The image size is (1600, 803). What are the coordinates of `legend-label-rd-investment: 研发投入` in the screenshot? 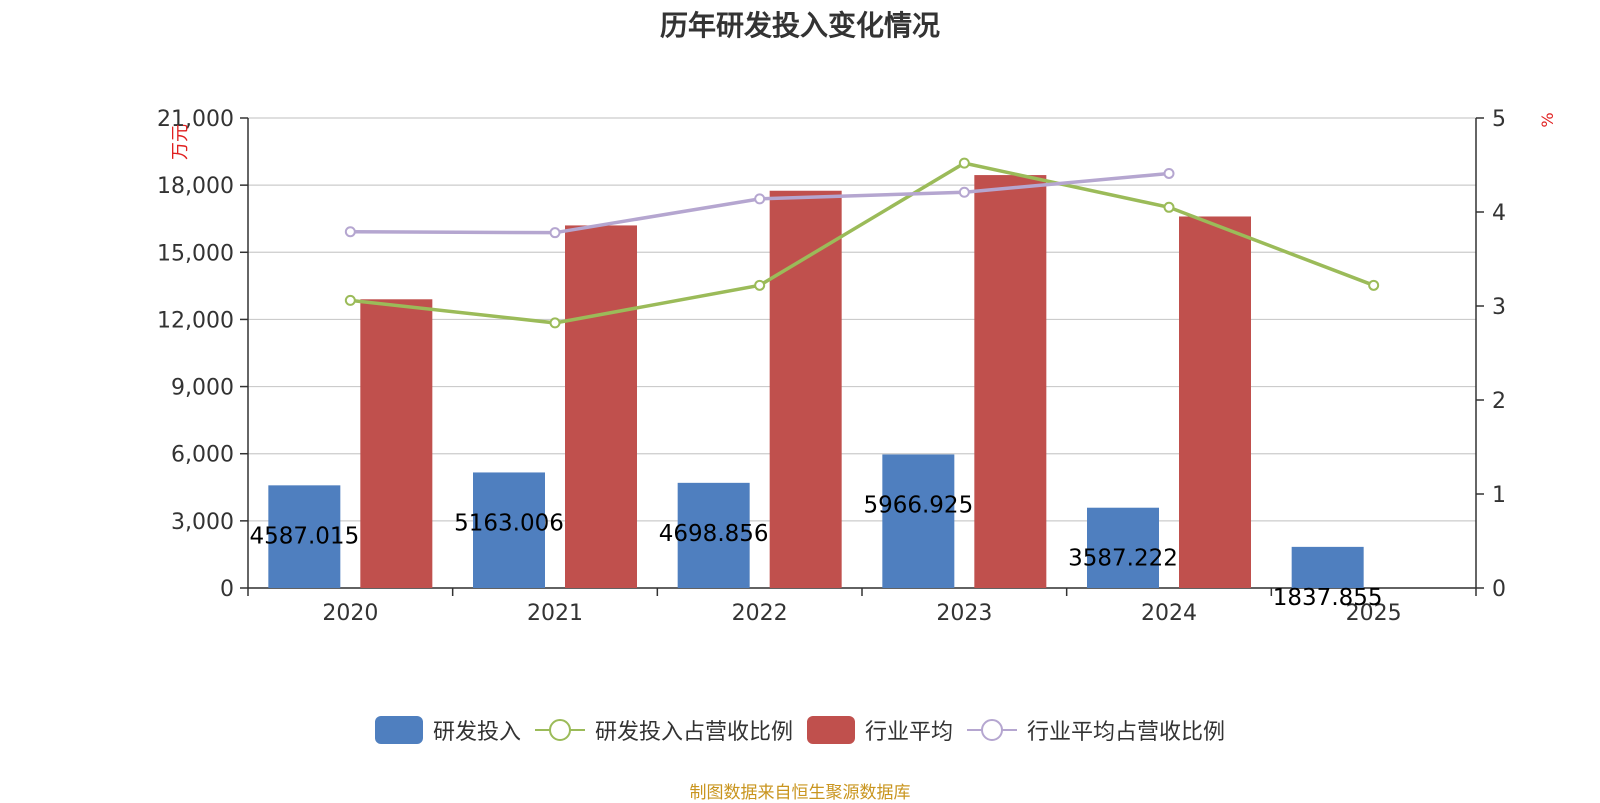 It's located at (476, 732).